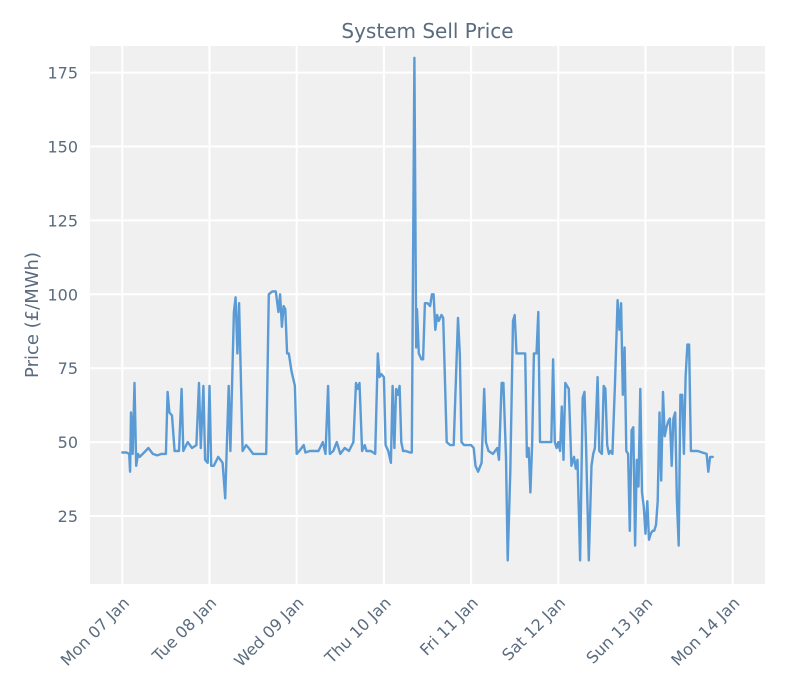  I want to click on x-tick-label: Sun 13 Jan, so click(619, 630).